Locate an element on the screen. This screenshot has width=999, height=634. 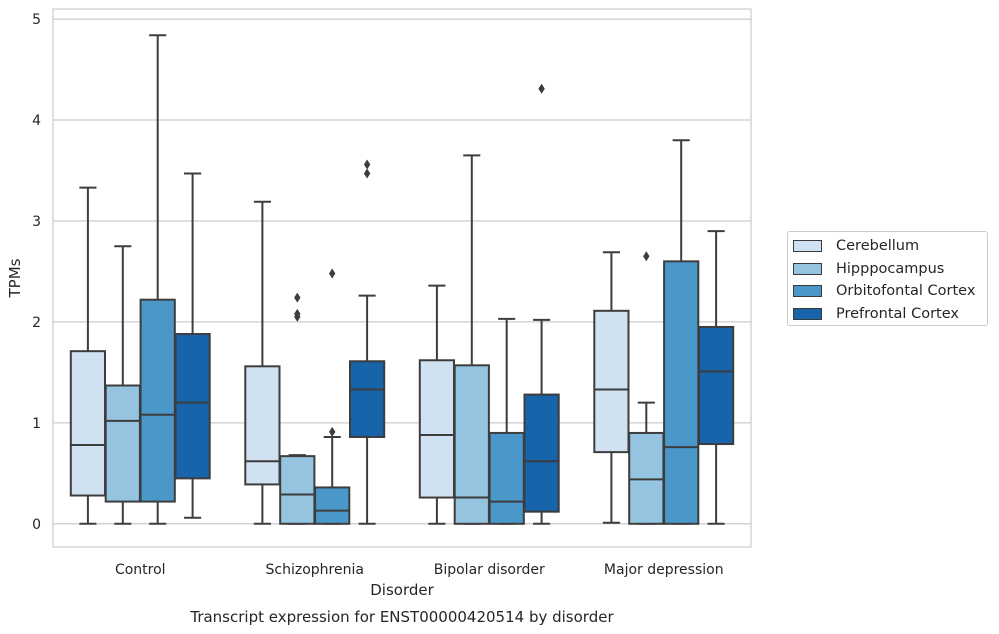
x-tick-label: Major depression is located at coordinates (664, 570).